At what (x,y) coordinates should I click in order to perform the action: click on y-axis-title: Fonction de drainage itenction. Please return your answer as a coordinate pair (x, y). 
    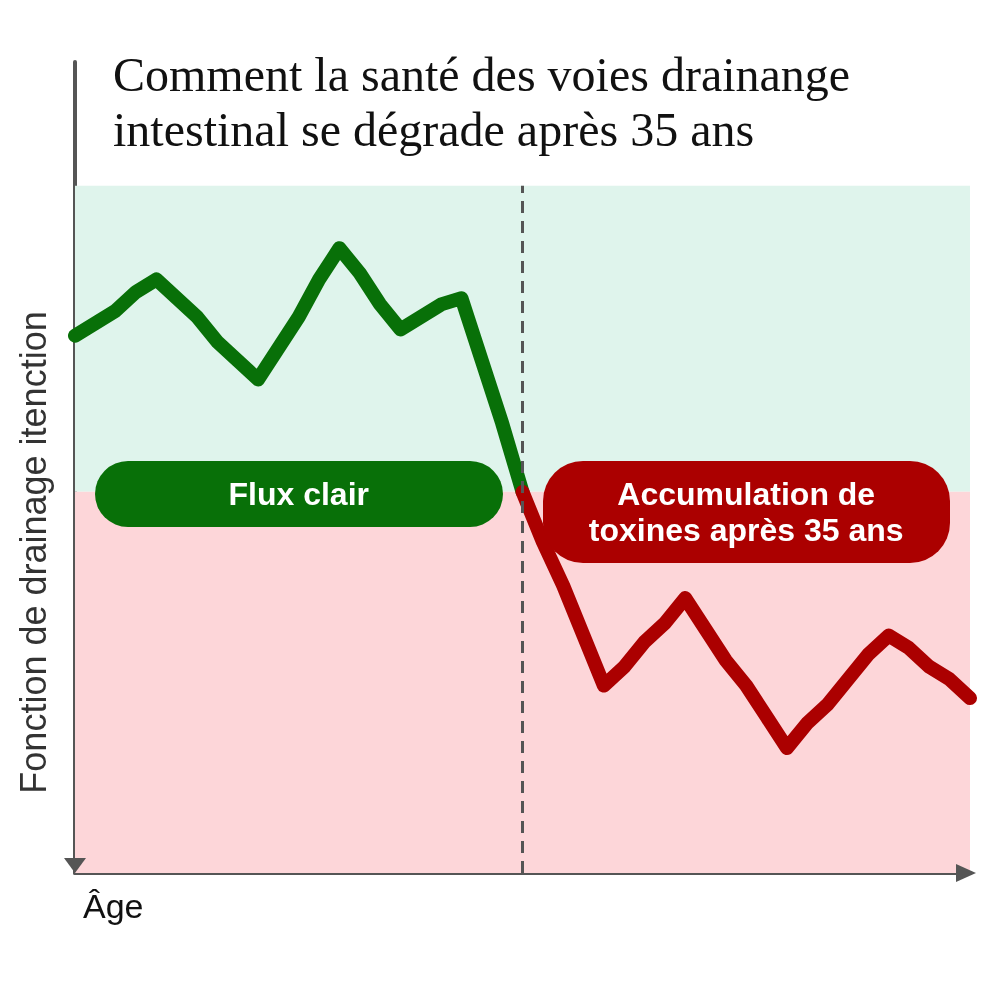
    Looking at the image, I should click on (33, 552).